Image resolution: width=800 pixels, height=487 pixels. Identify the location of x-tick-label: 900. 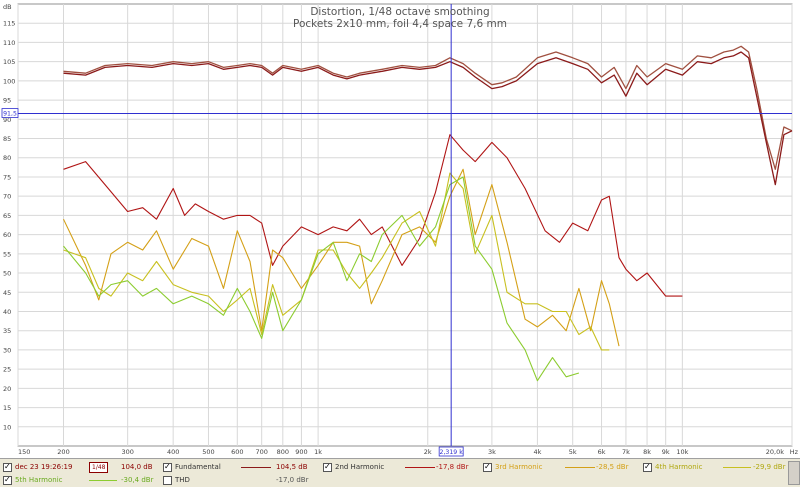
(301, 452).